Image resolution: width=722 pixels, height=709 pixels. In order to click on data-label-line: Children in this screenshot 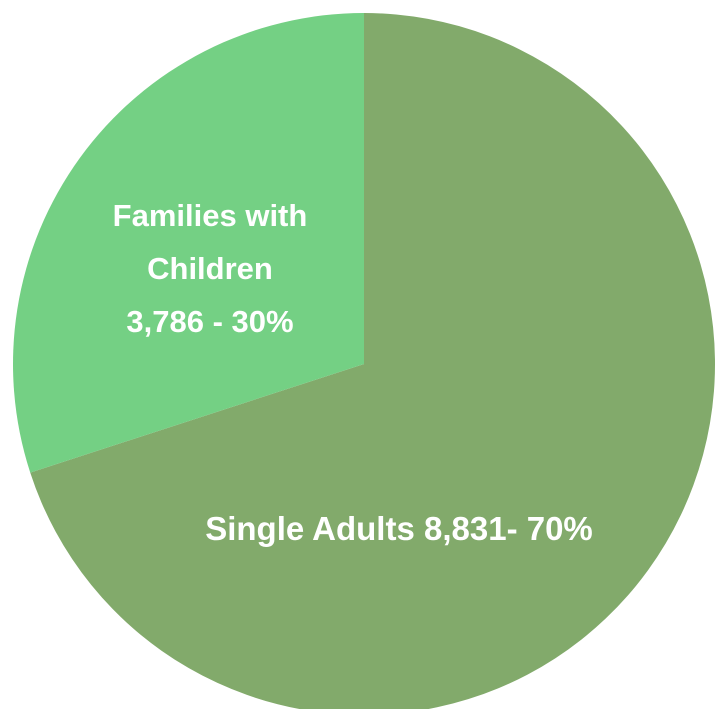, I will do `click(210, 268)`.